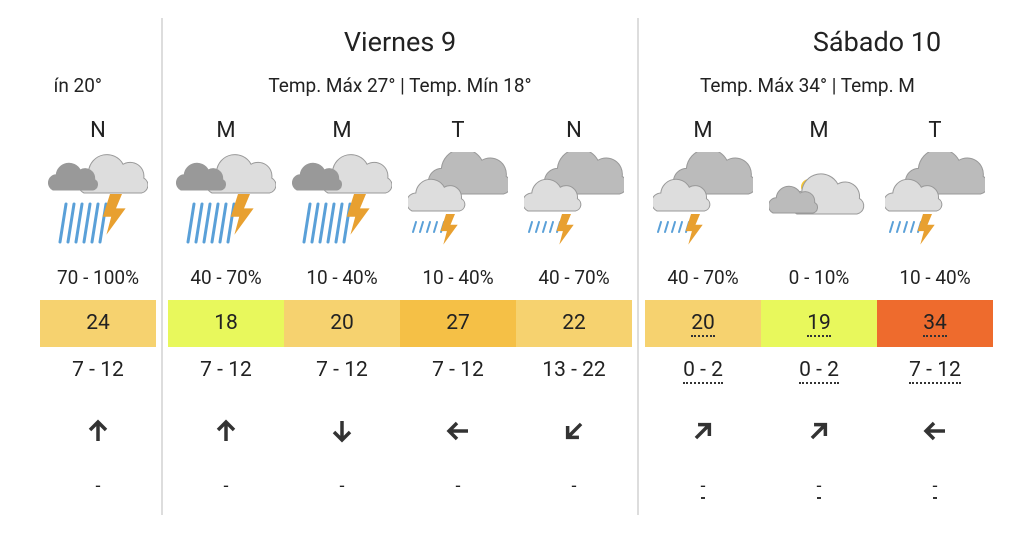  I want to click on temperature-text: 18, so click(226, 323).